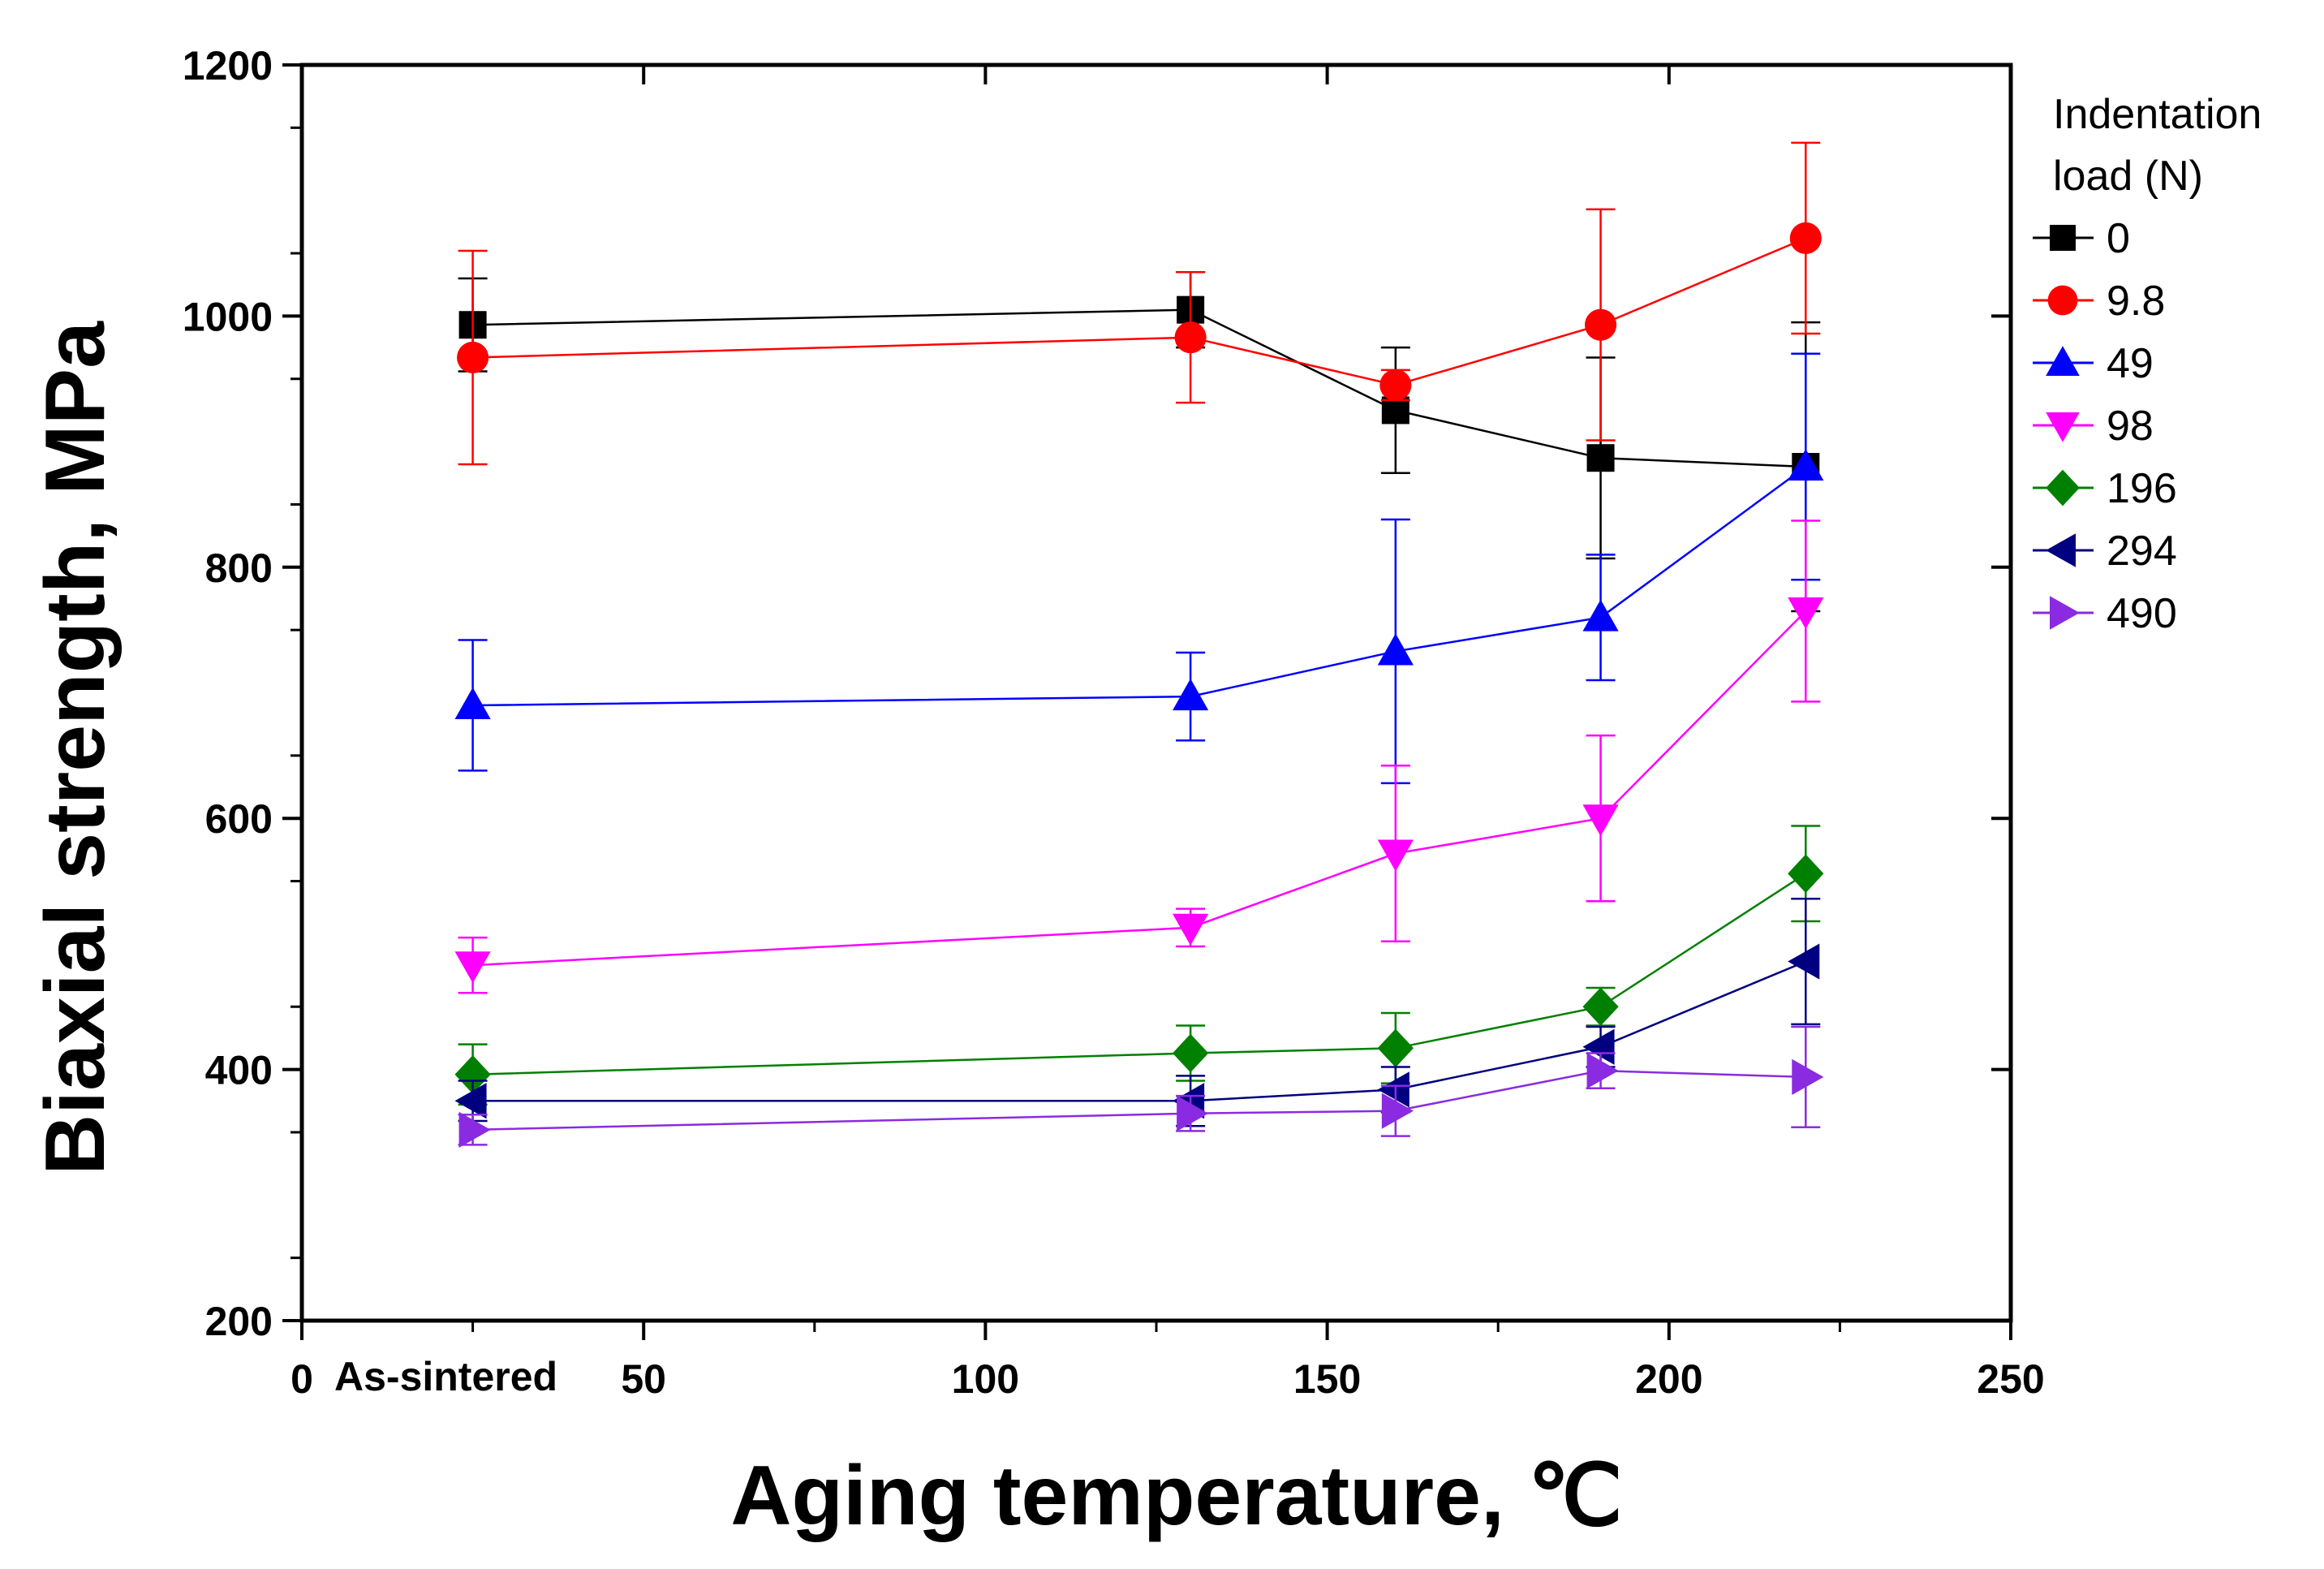 This screenshot has width=2324, height=1569. Describe the element at coordinates (985, 1379) in the screenshot. I see `x-tick-label: 100` at that location.